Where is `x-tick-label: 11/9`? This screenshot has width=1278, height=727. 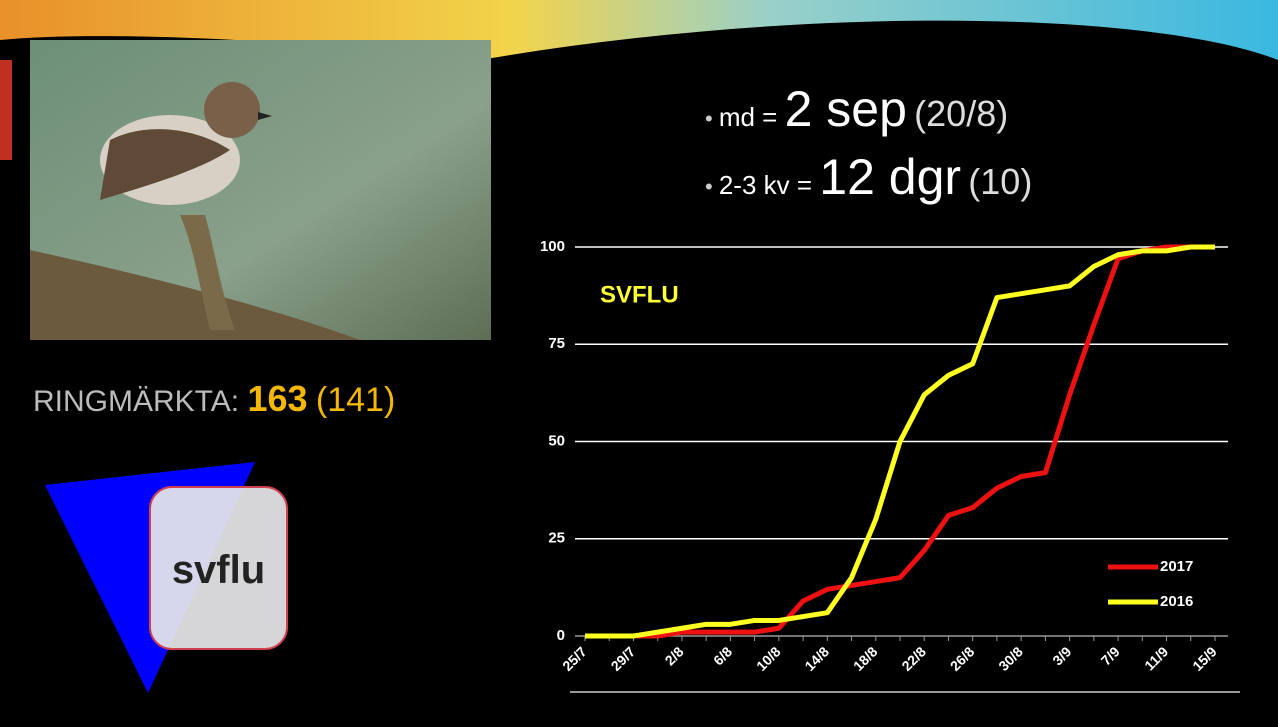 x-tick-label: 11/9 is located at coordinates (1156, 658).